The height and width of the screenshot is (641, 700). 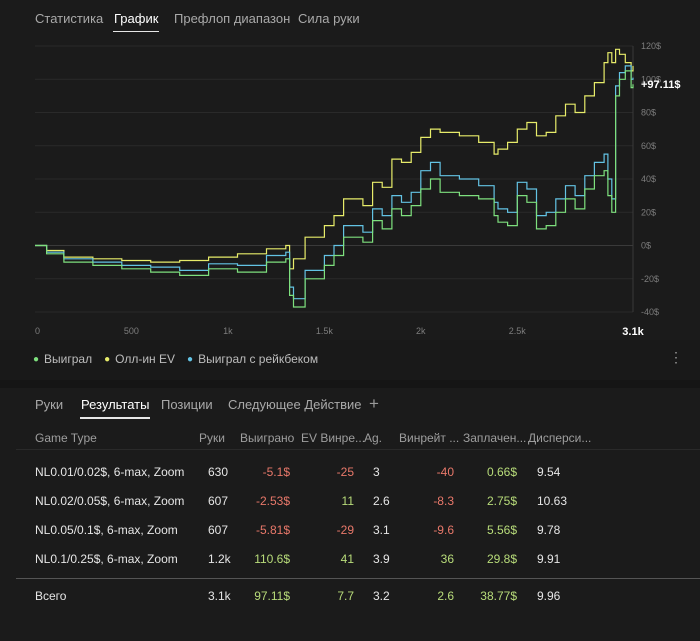 What do you see at coordinates (219, 596) in the screenshot?
I see `cell-total-hands: 3.1k` at bounding box center [219, 596].